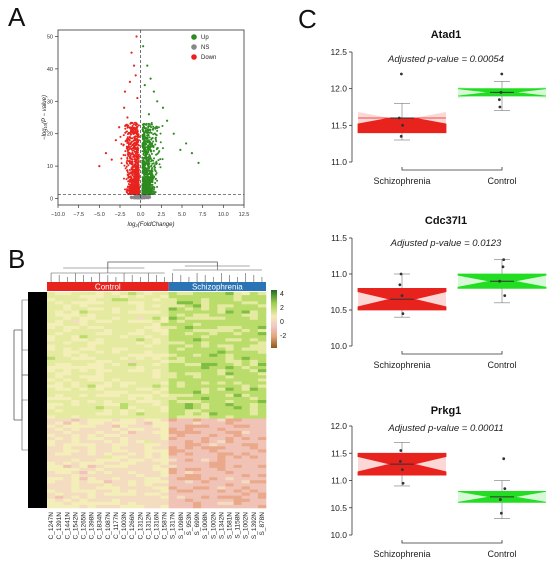  Describe the element at coordinates (307, 19) in the screenshot. I see `panel-label-c: C` at that location.